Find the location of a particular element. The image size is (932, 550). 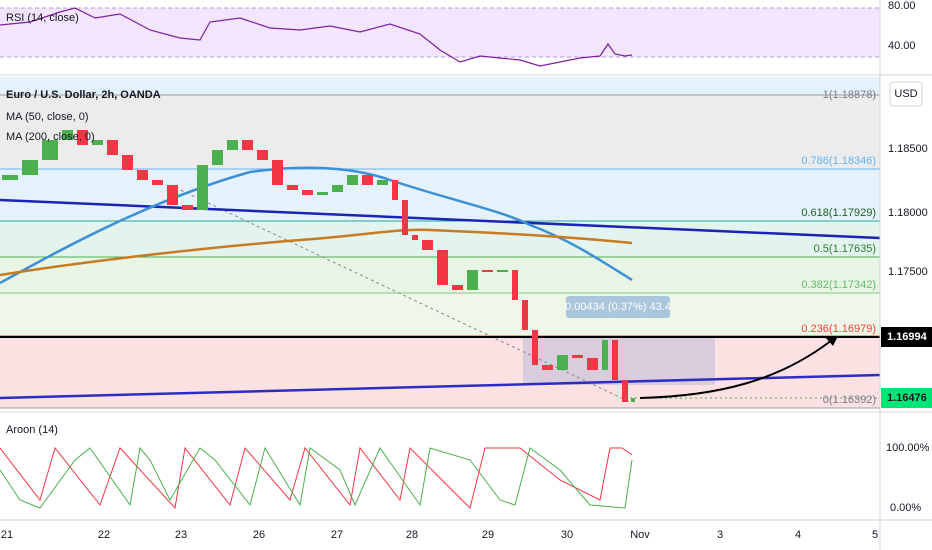

aroon-label: Aroon (14) is located at coordinates (32, 430).